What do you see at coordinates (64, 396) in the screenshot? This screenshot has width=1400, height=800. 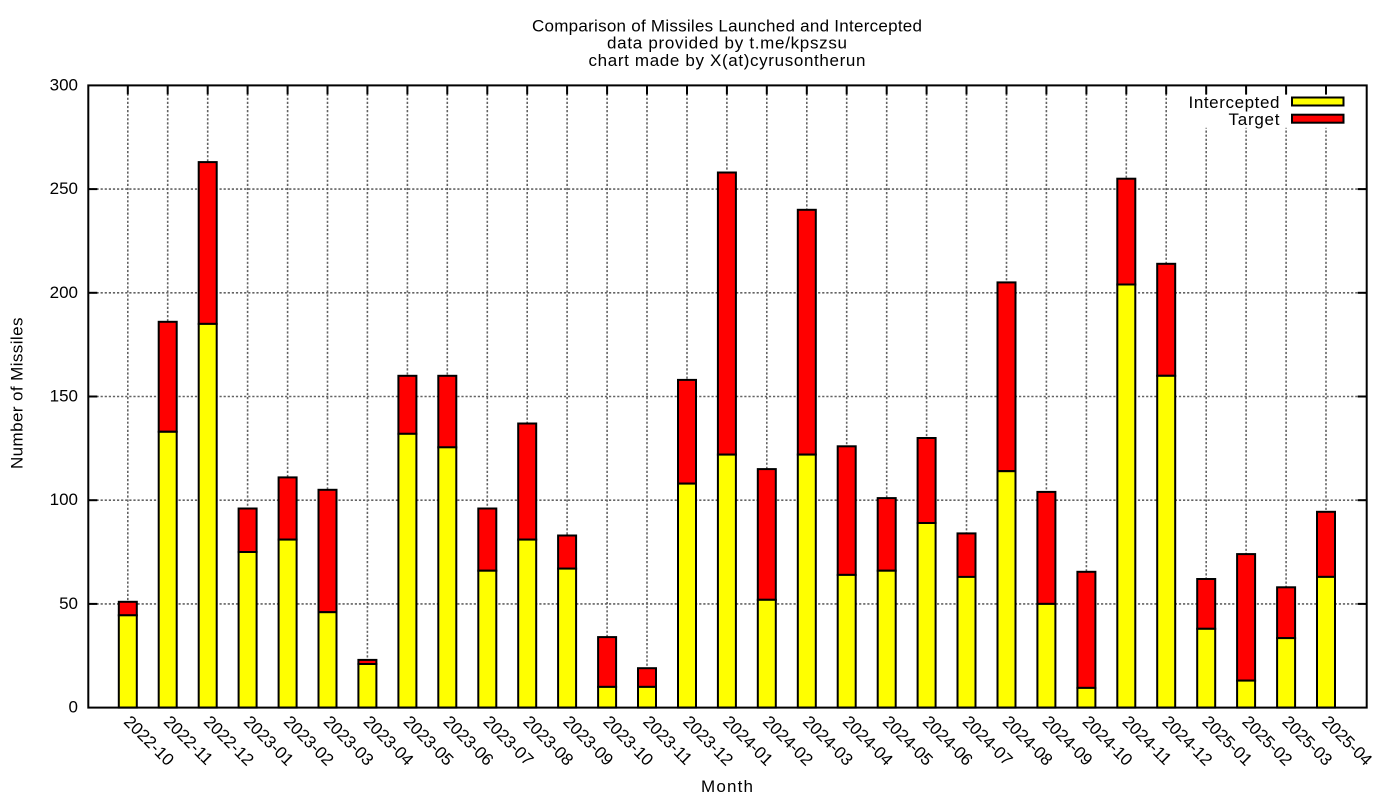 I see `svg-text: 150` at bounding box center [64, 396].